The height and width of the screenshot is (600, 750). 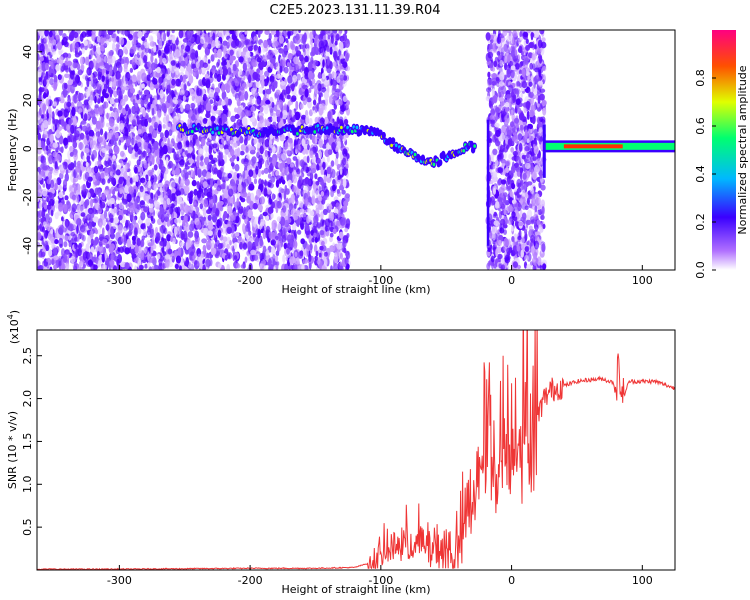 What do you see at coordinates (354, 10) in the screenshot?
I see `figure-title: C2E5.2023.131.11.39.R04` at bounding box center [354, 10].